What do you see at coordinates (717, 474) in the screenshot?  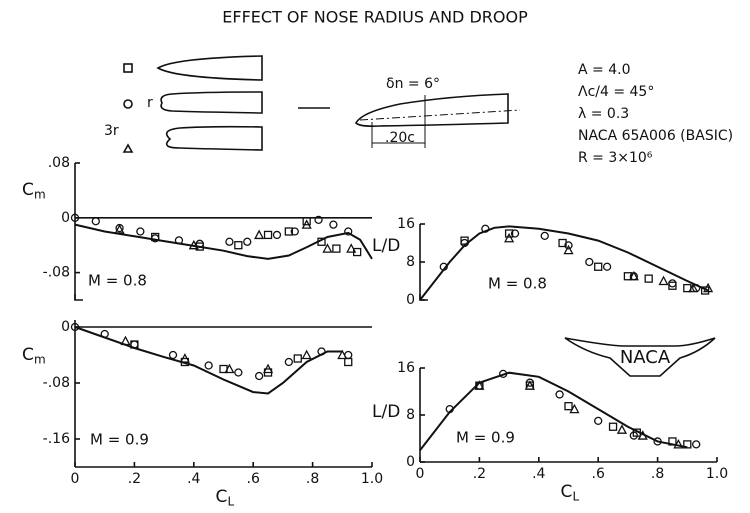 I see `x-tick-label: 1.0` at bounding box center [717, 474].